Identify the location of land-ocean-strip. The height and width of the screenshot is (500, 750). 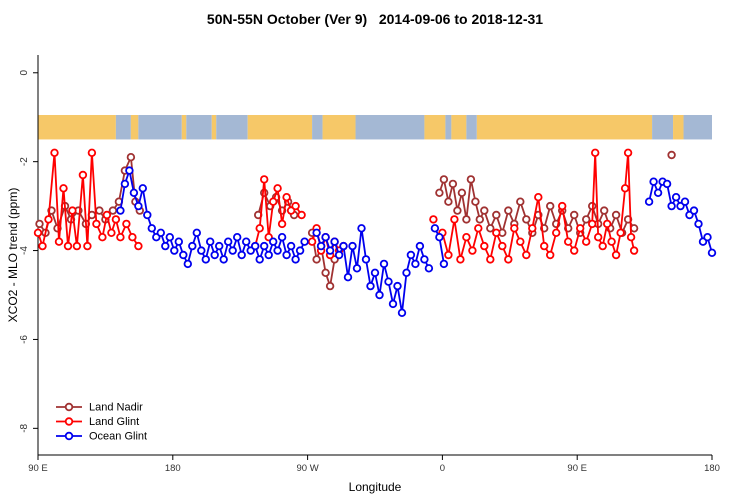
(375, 127).